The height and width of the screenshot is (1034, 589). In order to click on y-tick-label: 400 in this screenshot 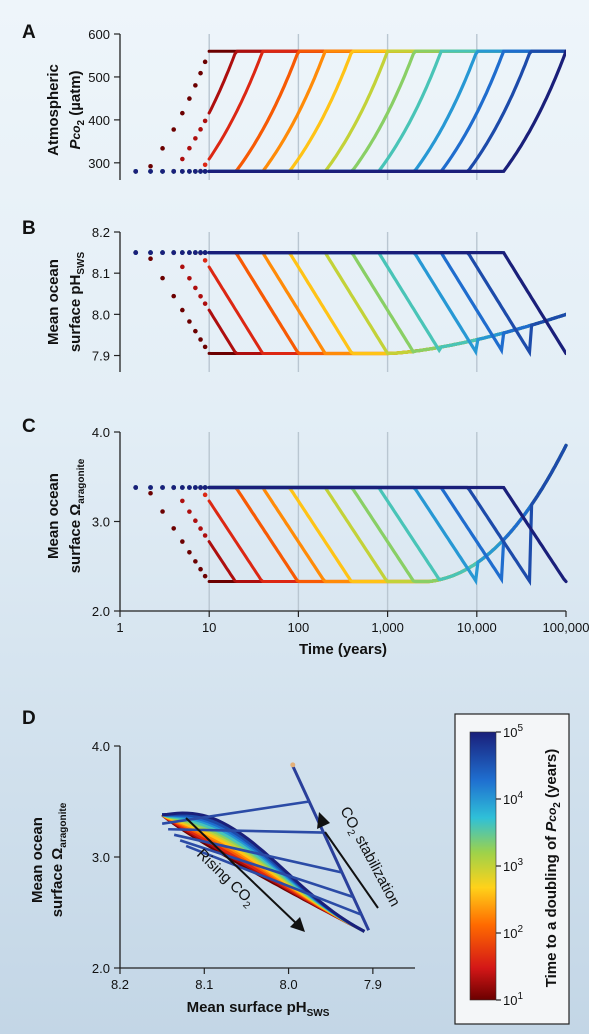, I will do `click(99, 120)`.